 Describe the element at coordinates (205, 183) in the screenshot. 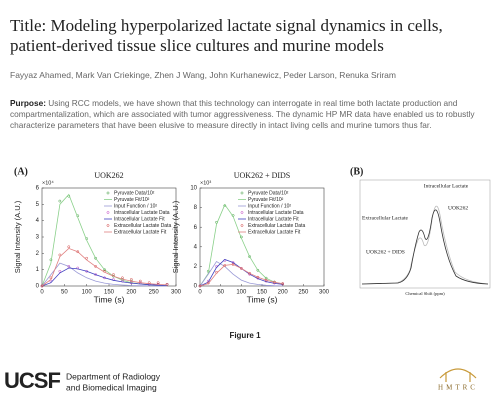

I see `y-exponent: ×10³` at that location.